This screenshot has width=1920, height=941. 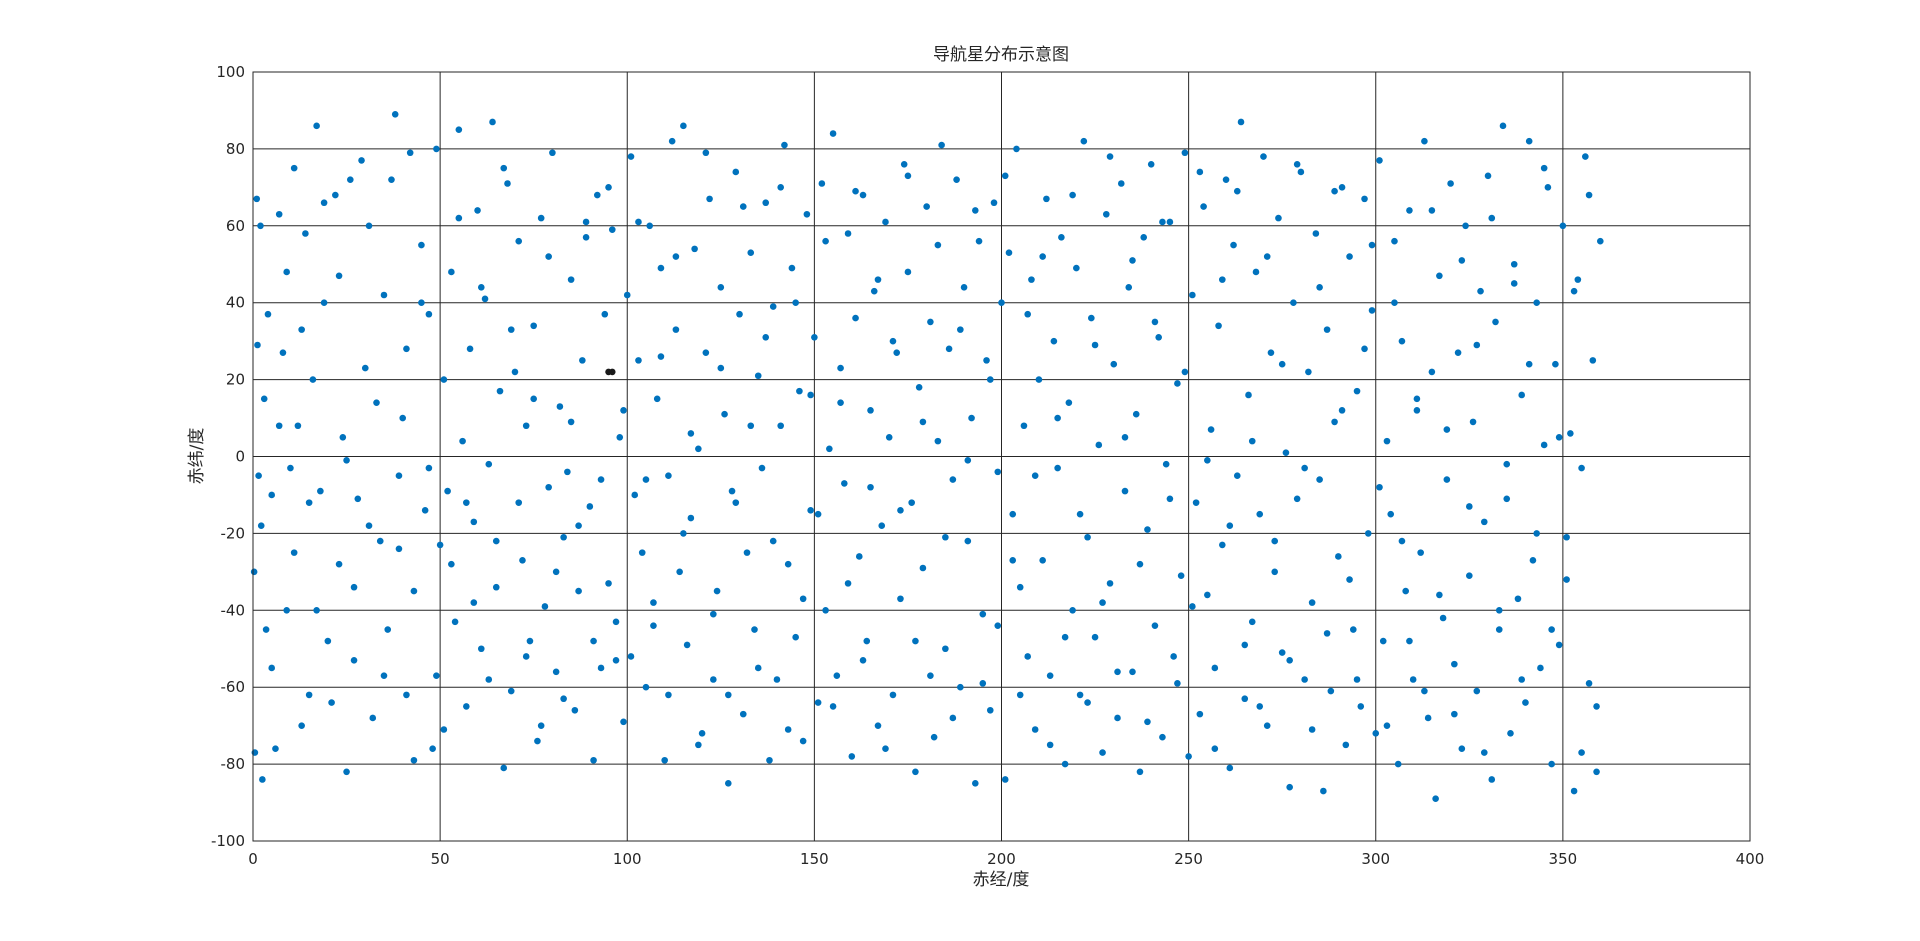 What do you see at coordinates (235, 303) in the screenshot?
I see `y-tick-label: 40` at bounding box center [235, 303].